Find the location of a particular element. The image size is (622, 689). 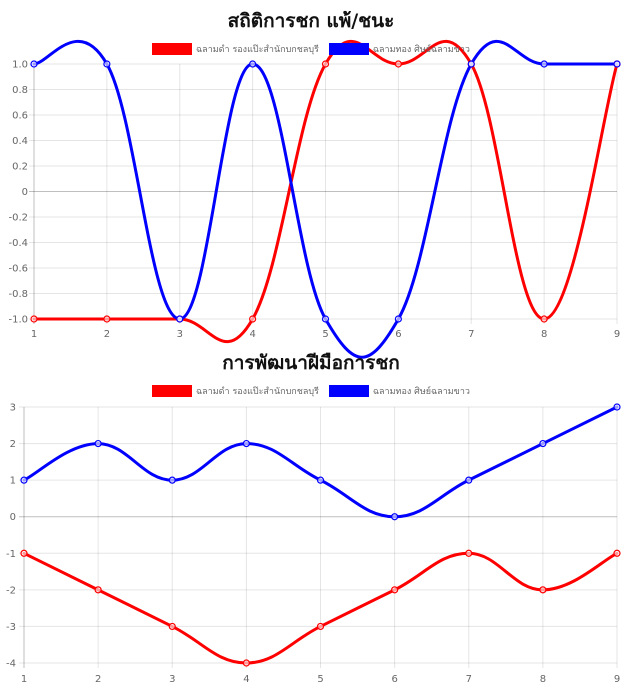

chart-title: การพัฒนาฝีมือการชก is located at coordinates (311, 363).